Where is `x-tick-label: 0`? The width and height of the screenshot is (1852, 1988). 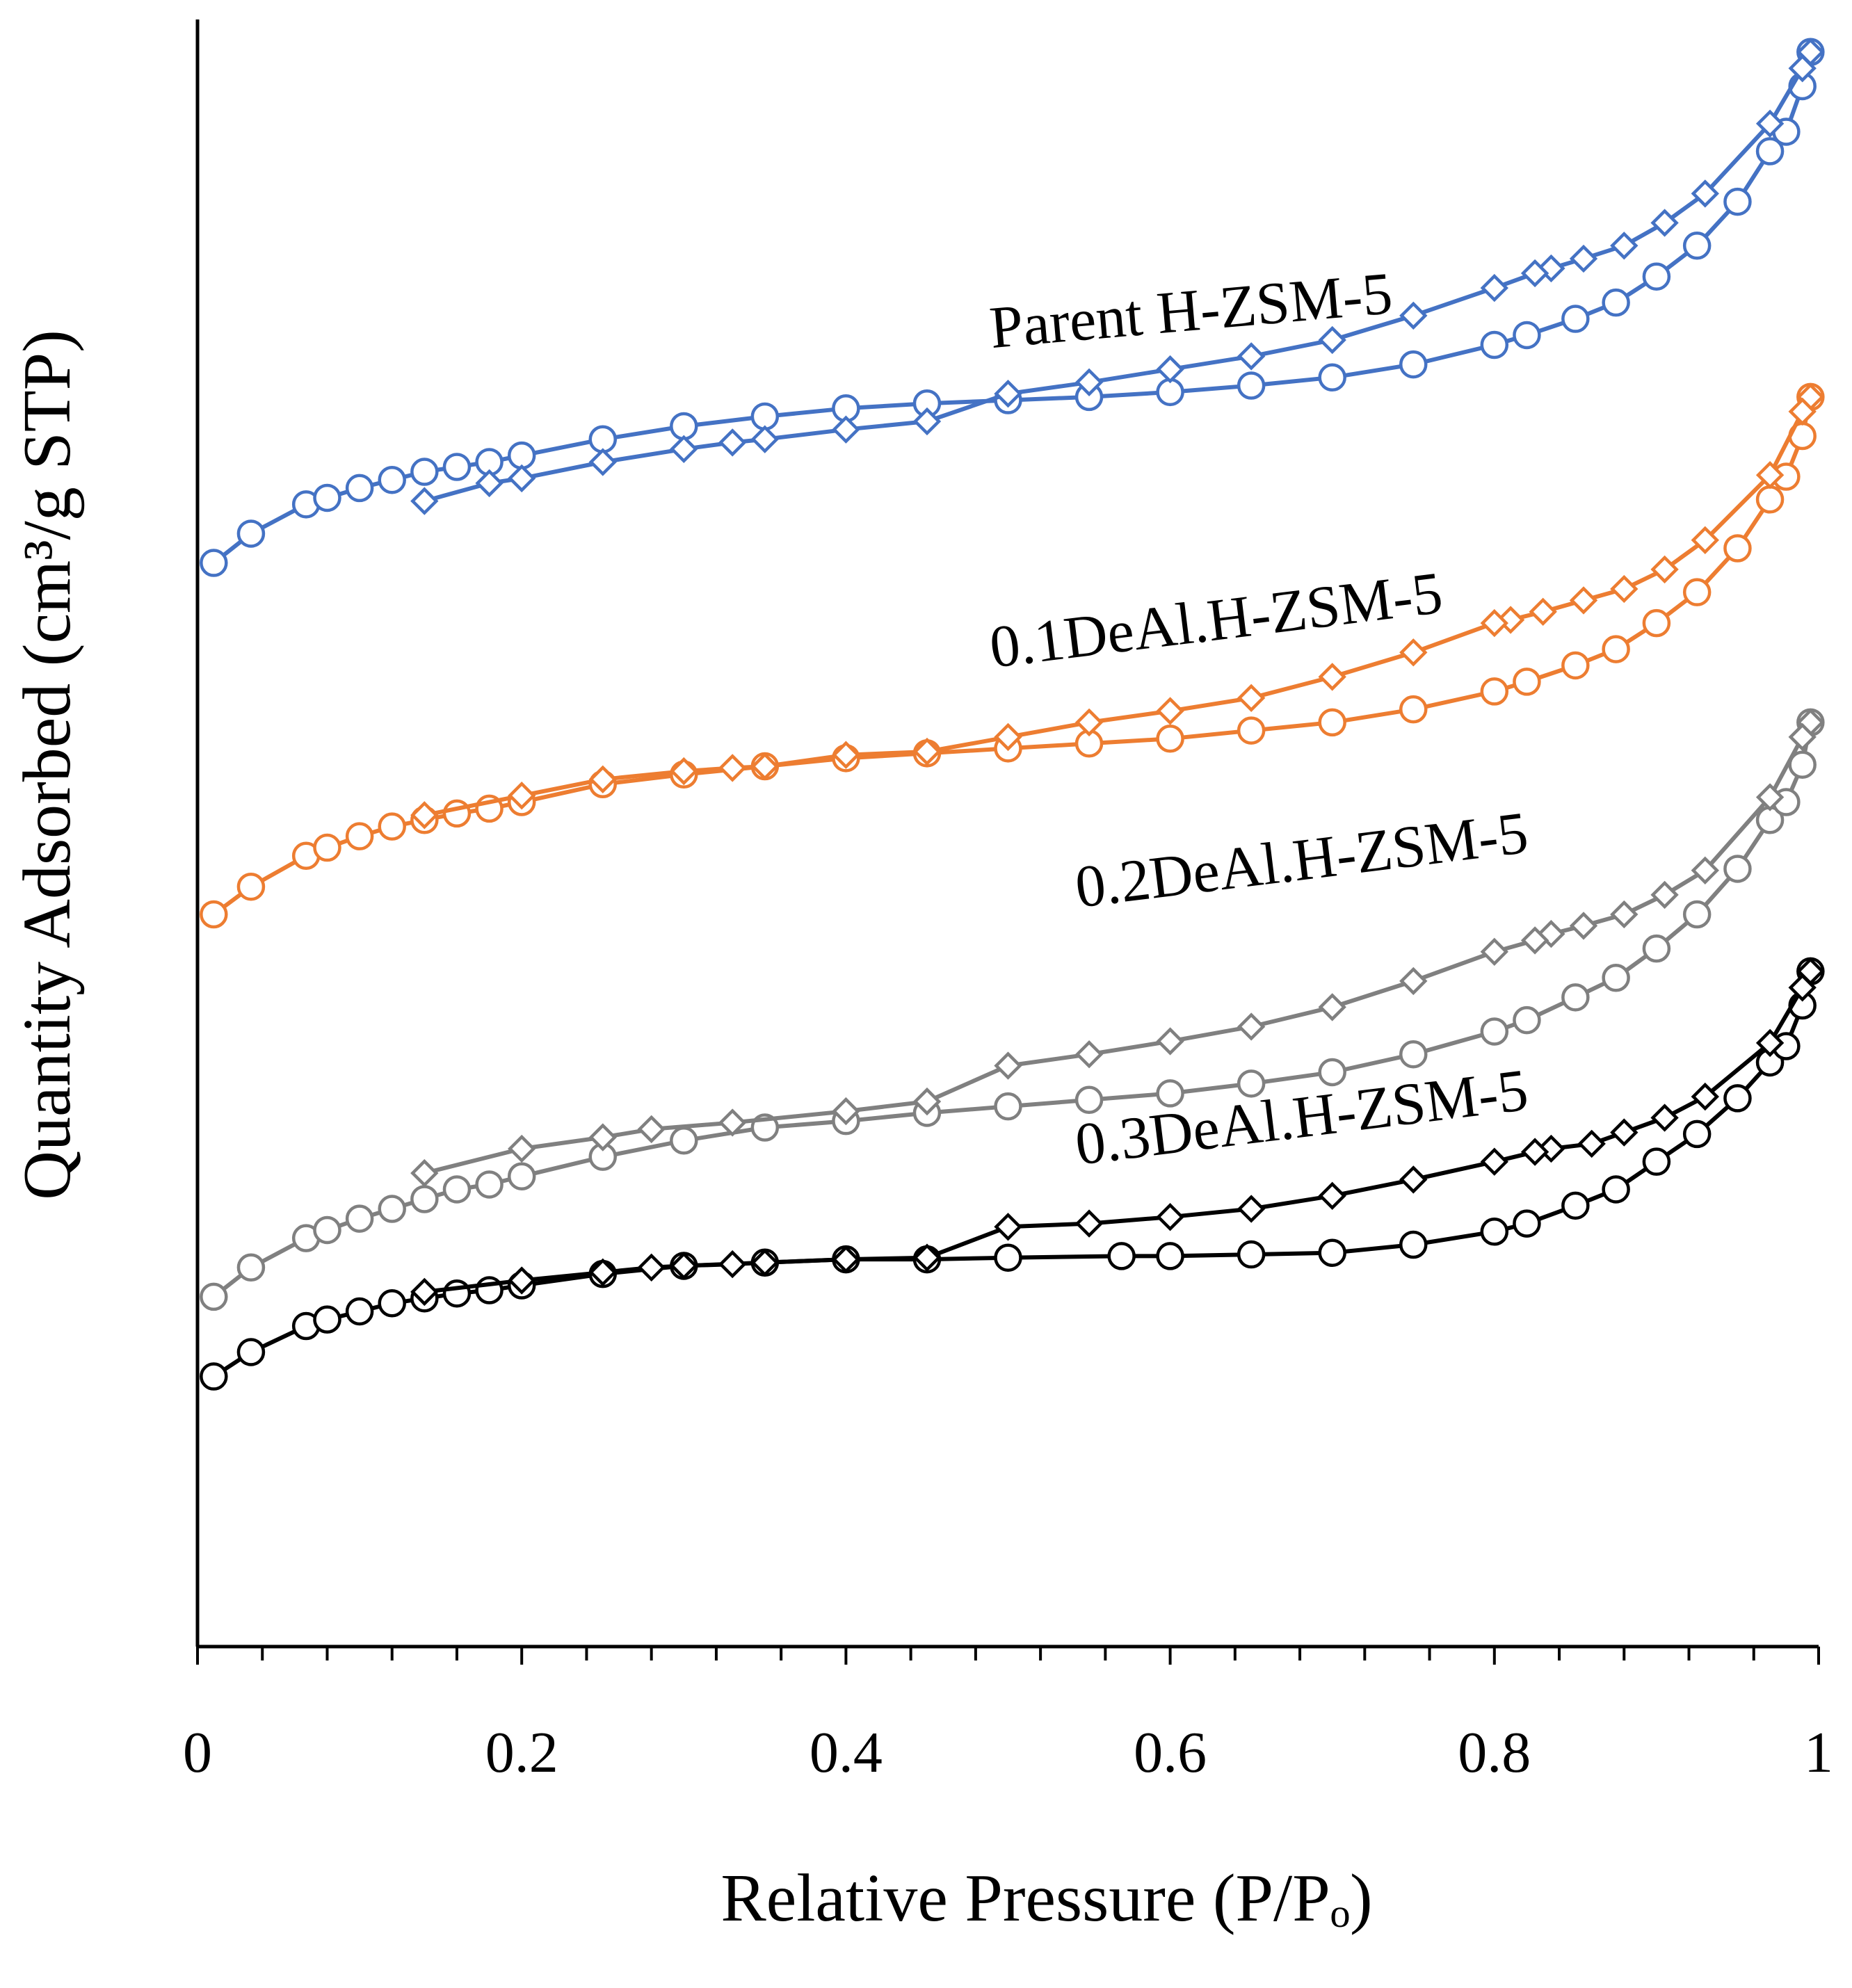 x-tick-label: 0 is located at coordinates (198, 1752).